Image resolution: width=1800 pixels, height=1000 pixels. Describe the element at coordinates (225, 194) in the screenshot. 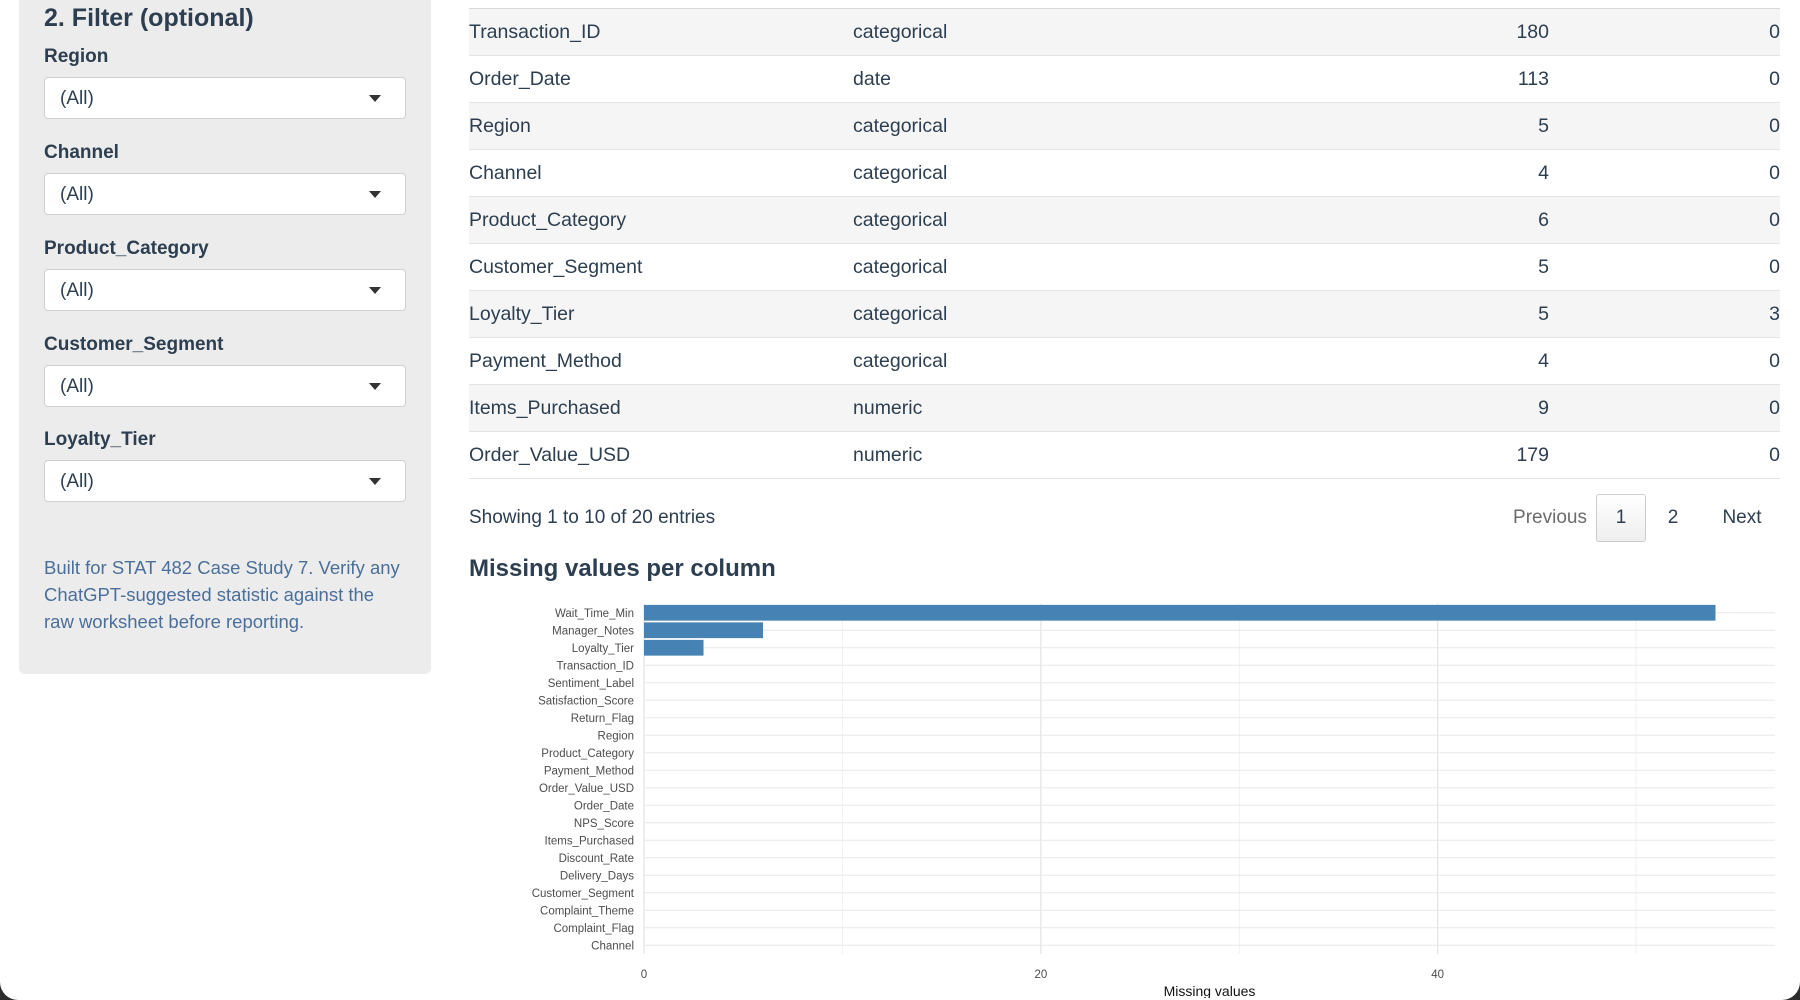

I see `channel-select: (All)` at that location.